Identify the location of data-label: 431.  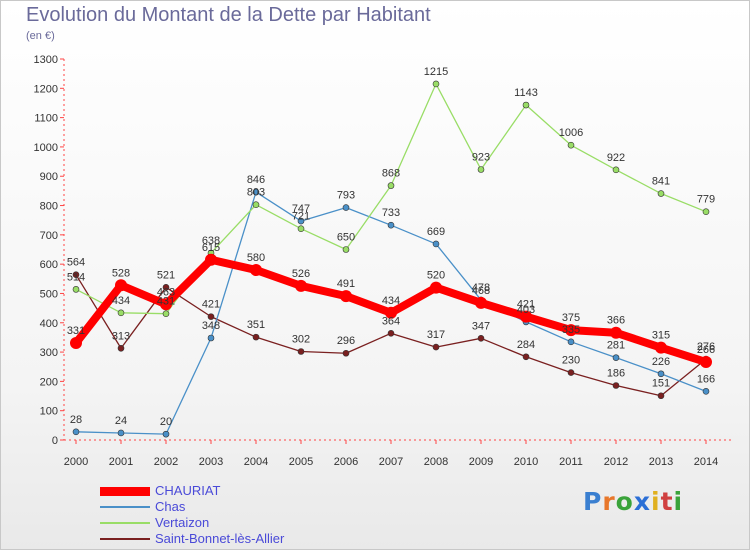
(166, 302).